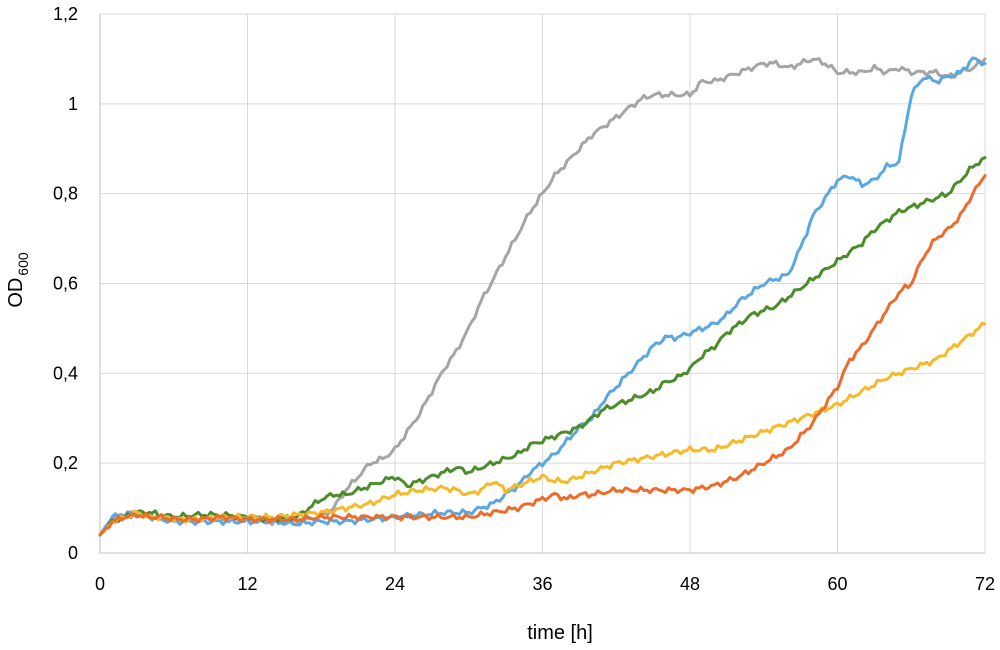  Describe the element at coordinates (65, 463) in the screenshot. I see `y-tick-label: 0,2` at that location.